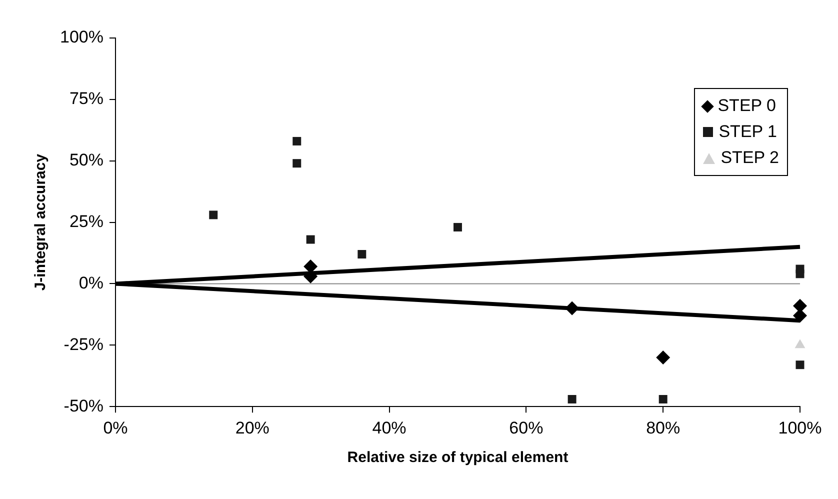 The width and height of the screenshot is (838, 499). Describe the element at coordinates (389, 428) in the screenshot. I see `x-tick-label: 40%` at that location.